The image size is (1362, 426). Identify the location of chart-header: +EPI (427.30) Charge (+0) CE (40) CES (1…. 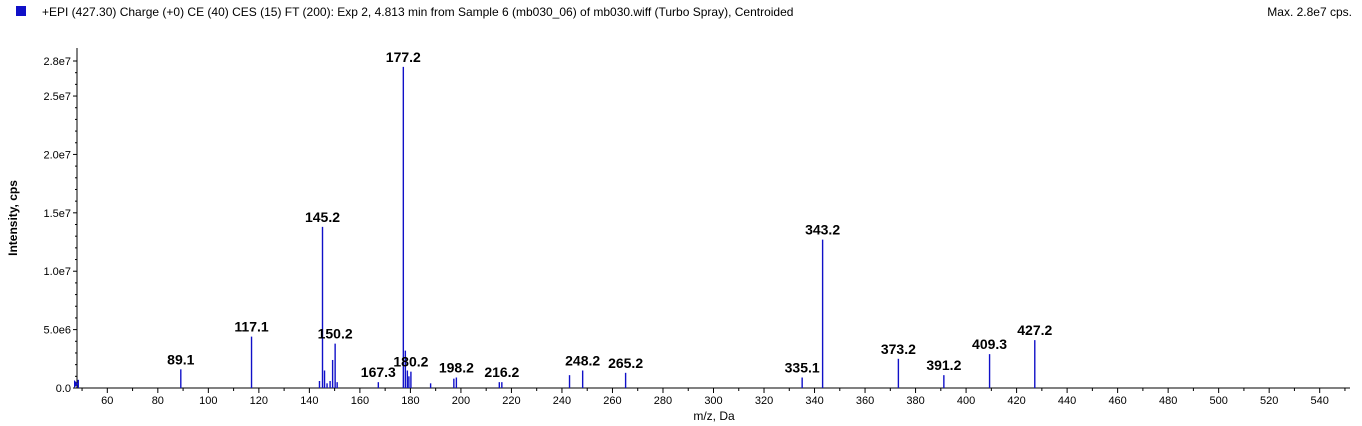
(681, 12).